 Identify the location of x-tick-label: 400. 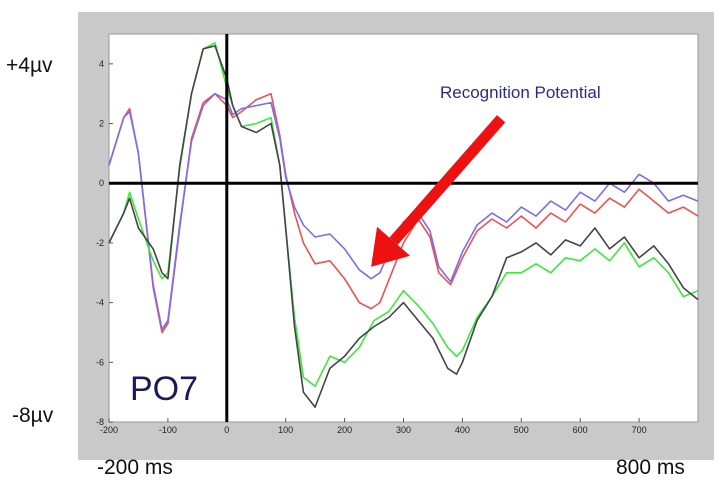
(462, 430).